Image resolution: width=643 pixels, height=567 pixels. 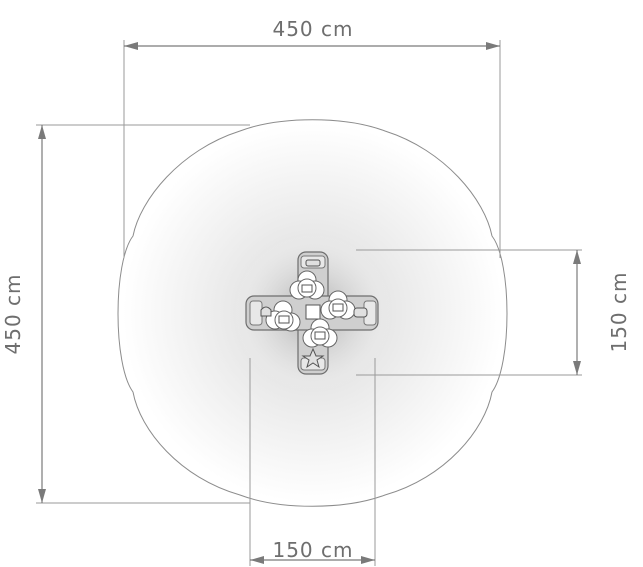 I want to click on dimension-label-top: 450 cm, so click(x=312, y=29).